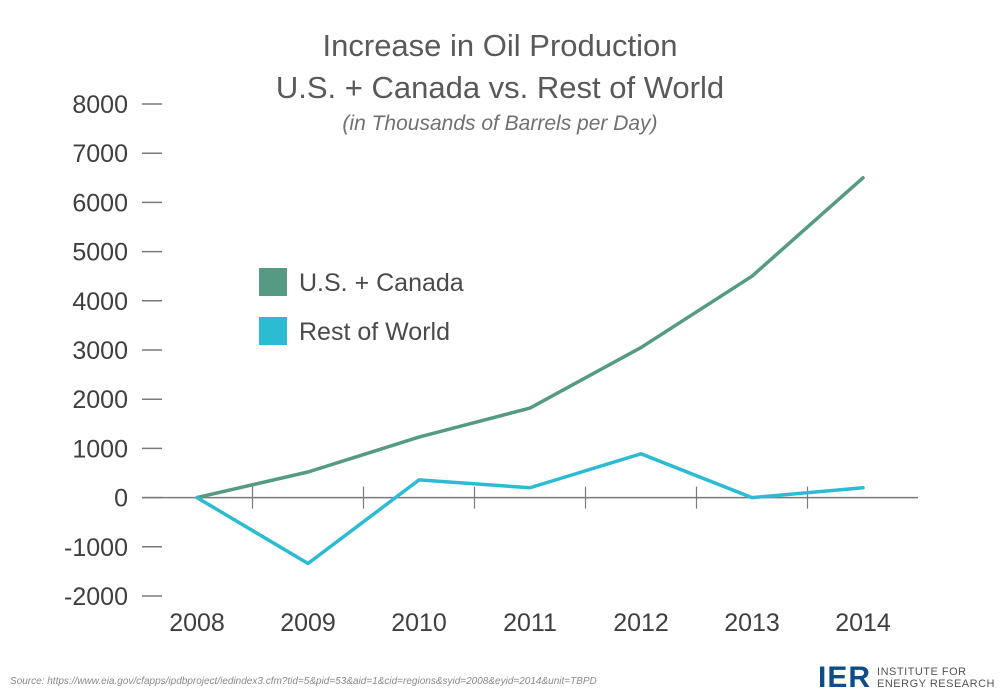 Image resolution: width=1000 pixels, height=700 pixels. What do you see at coordinates (100, 302) in the screenshot?
I see `y-tick-label: 4000` at bounding box center [100, 302].